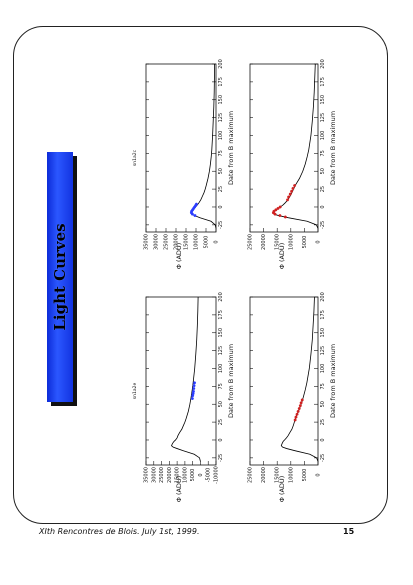  What do you see at coordinates (135, 391) in the screenshot?
I see `panel-label: sn1a2e` at bounding box center [135, 391].